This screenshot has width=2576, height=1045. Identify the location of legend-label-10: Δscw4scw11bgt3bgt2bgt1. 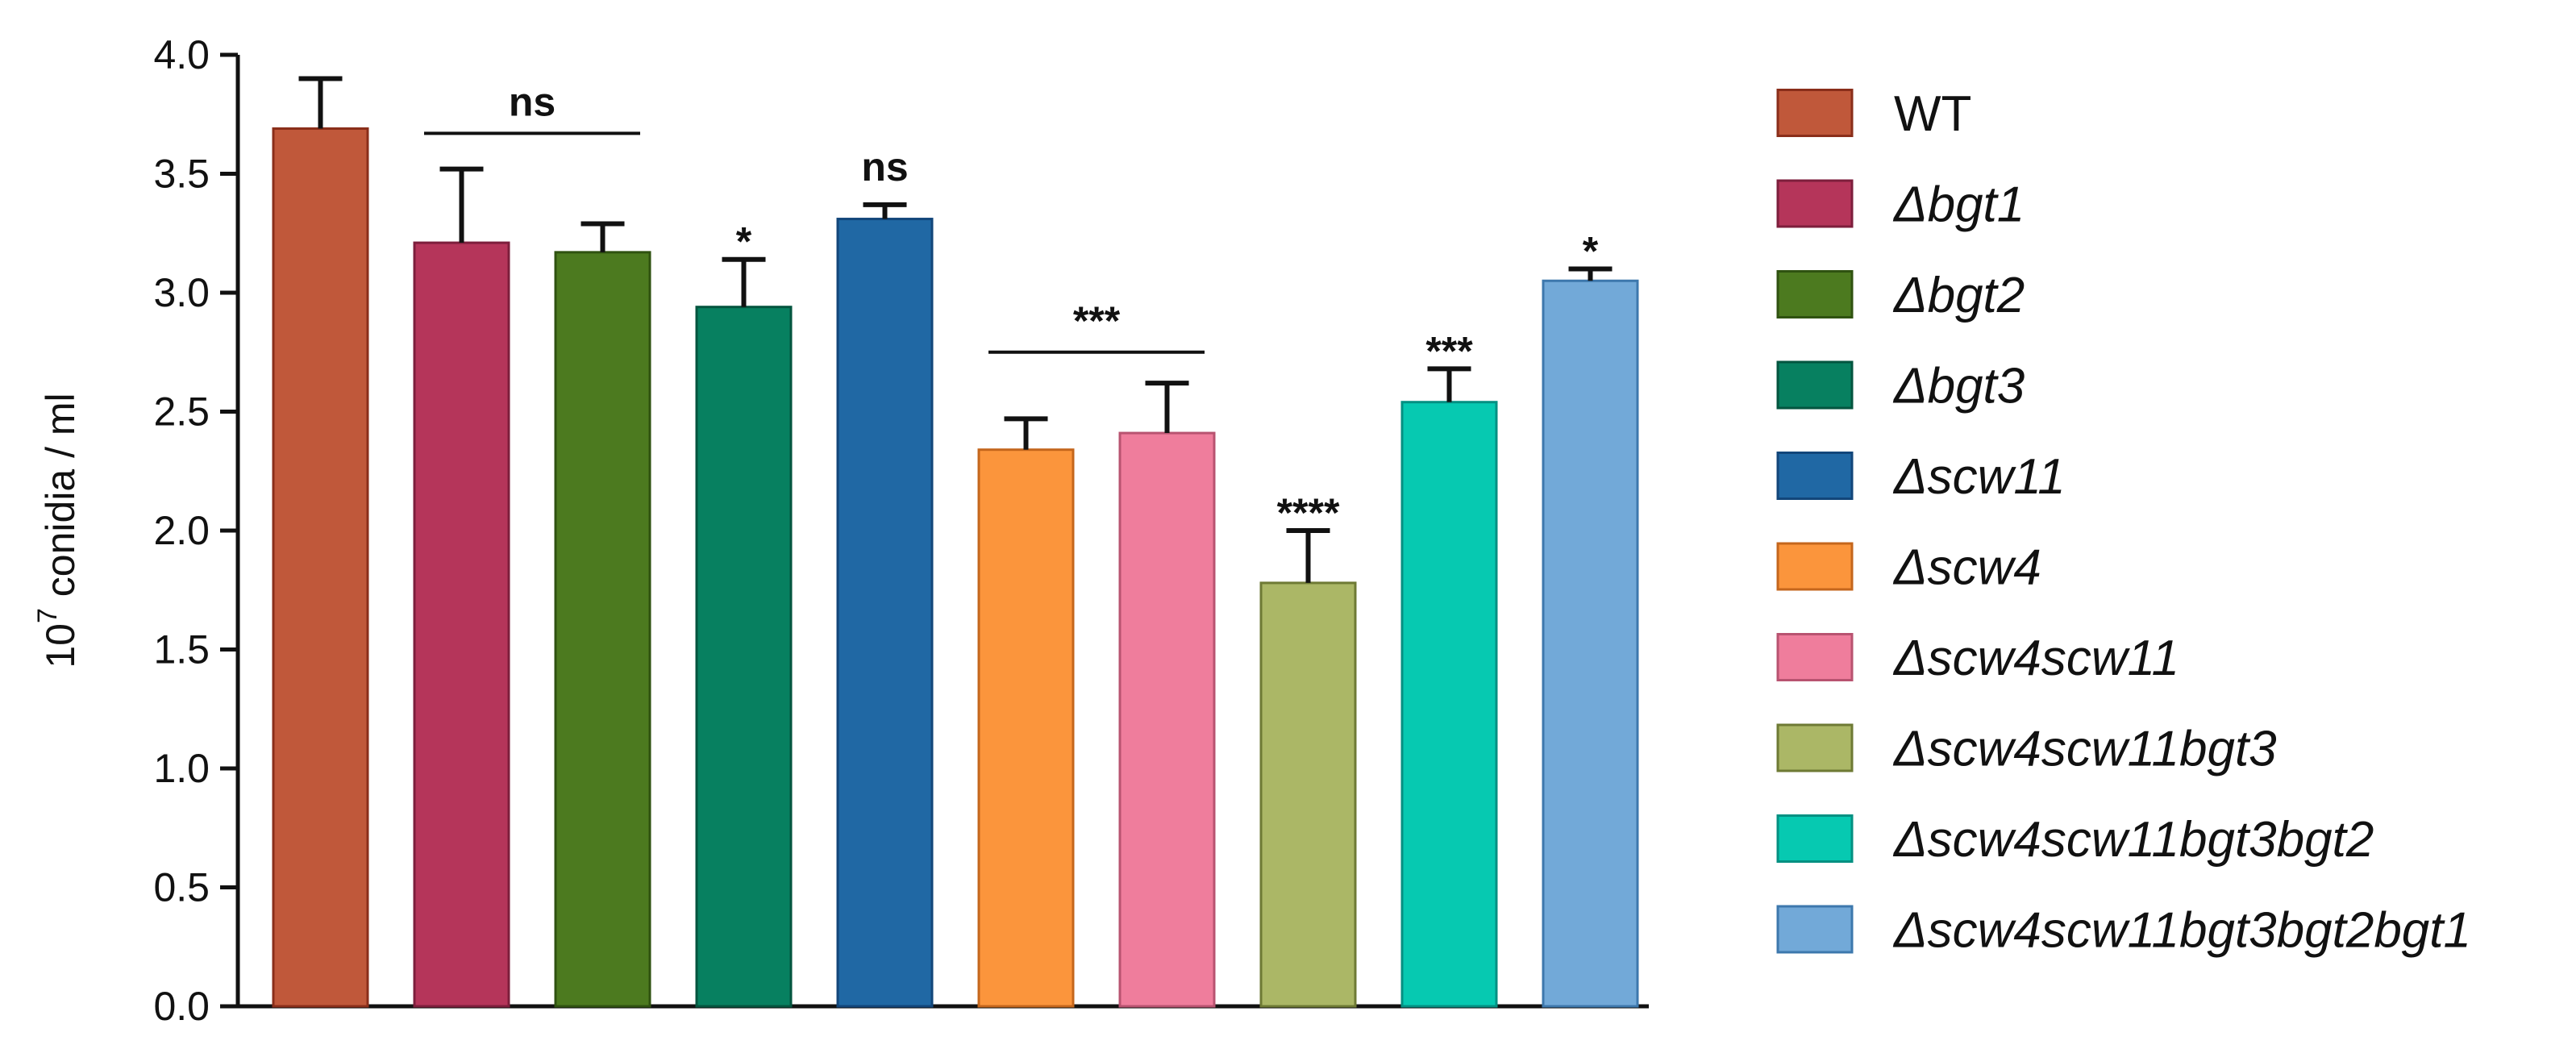
(2181, 931).